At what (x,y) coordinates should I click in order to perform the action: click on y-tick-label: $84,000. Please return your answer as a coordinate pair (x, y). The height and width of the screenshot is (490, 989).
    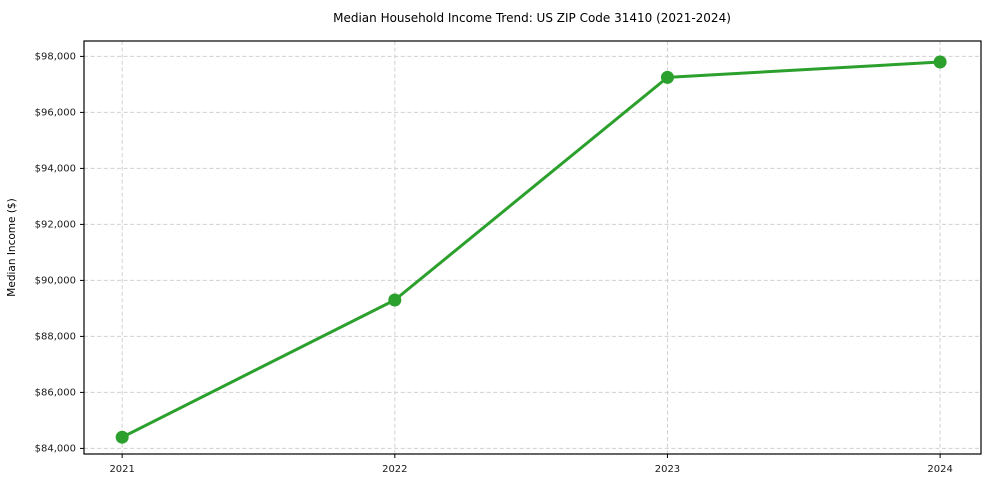
    Looking at the image, I should click on (55, 449).